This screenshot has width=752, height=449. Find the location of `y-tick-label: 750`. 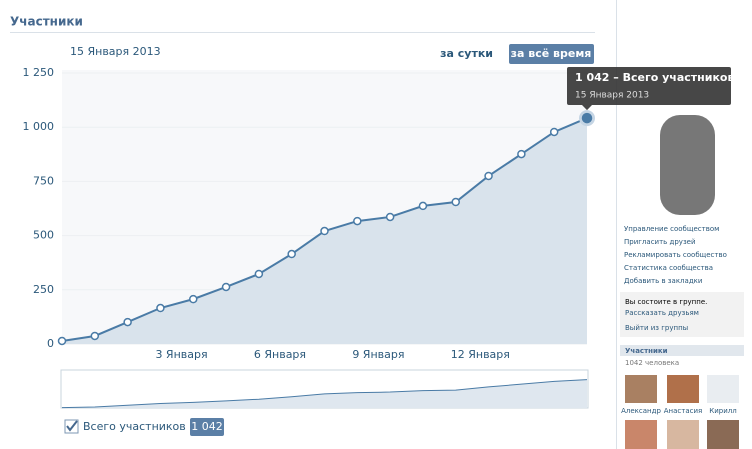

y-tick-label: 750 is located at coordinates (43, 180).